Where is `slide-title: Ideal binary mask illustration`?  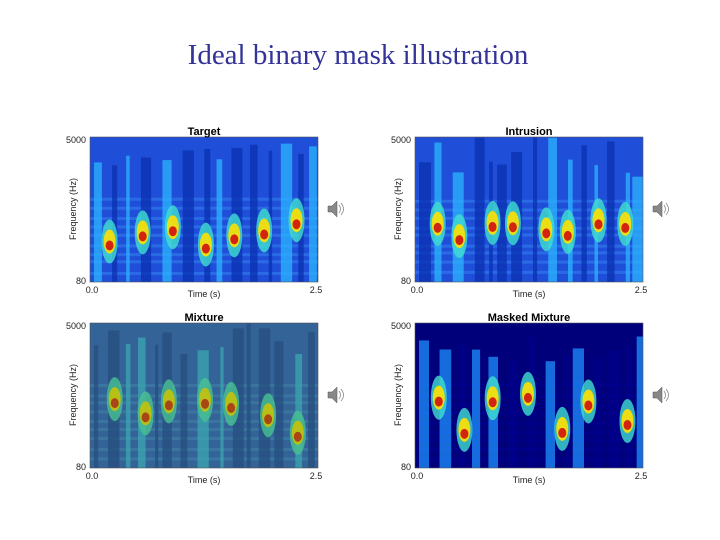 slide-title: Ideal binary mask illustration is located at coordinates (358, 55).